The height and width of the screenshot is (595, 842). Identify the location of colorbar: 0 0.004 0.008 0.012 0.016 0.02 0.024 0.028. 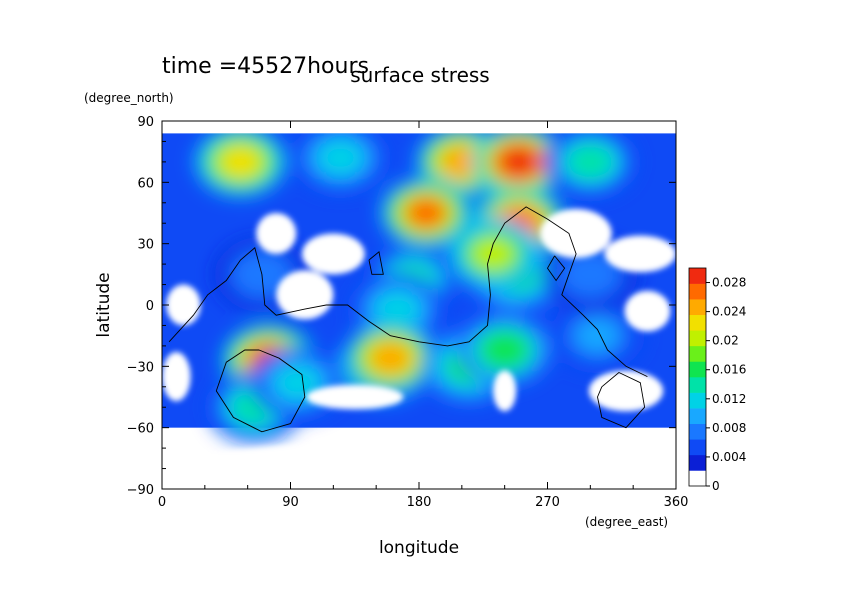
(717, 380).